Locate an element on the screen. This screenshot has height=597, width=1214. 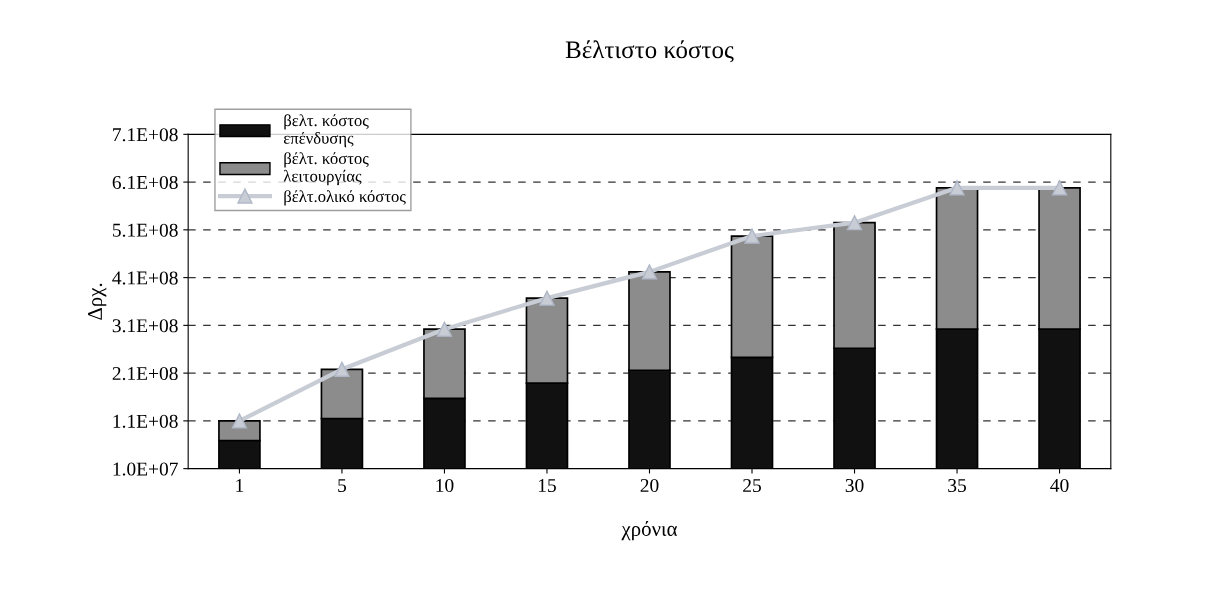
legend-label: βέλτ.ολικό κόστος is located at coordinates (345, 198).